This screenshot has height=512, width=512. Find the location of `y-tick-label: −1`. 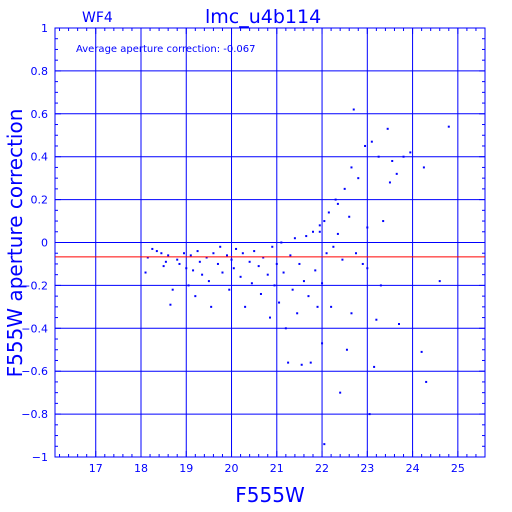

y-tick-label: −1 is located at coordinates (40, 457).